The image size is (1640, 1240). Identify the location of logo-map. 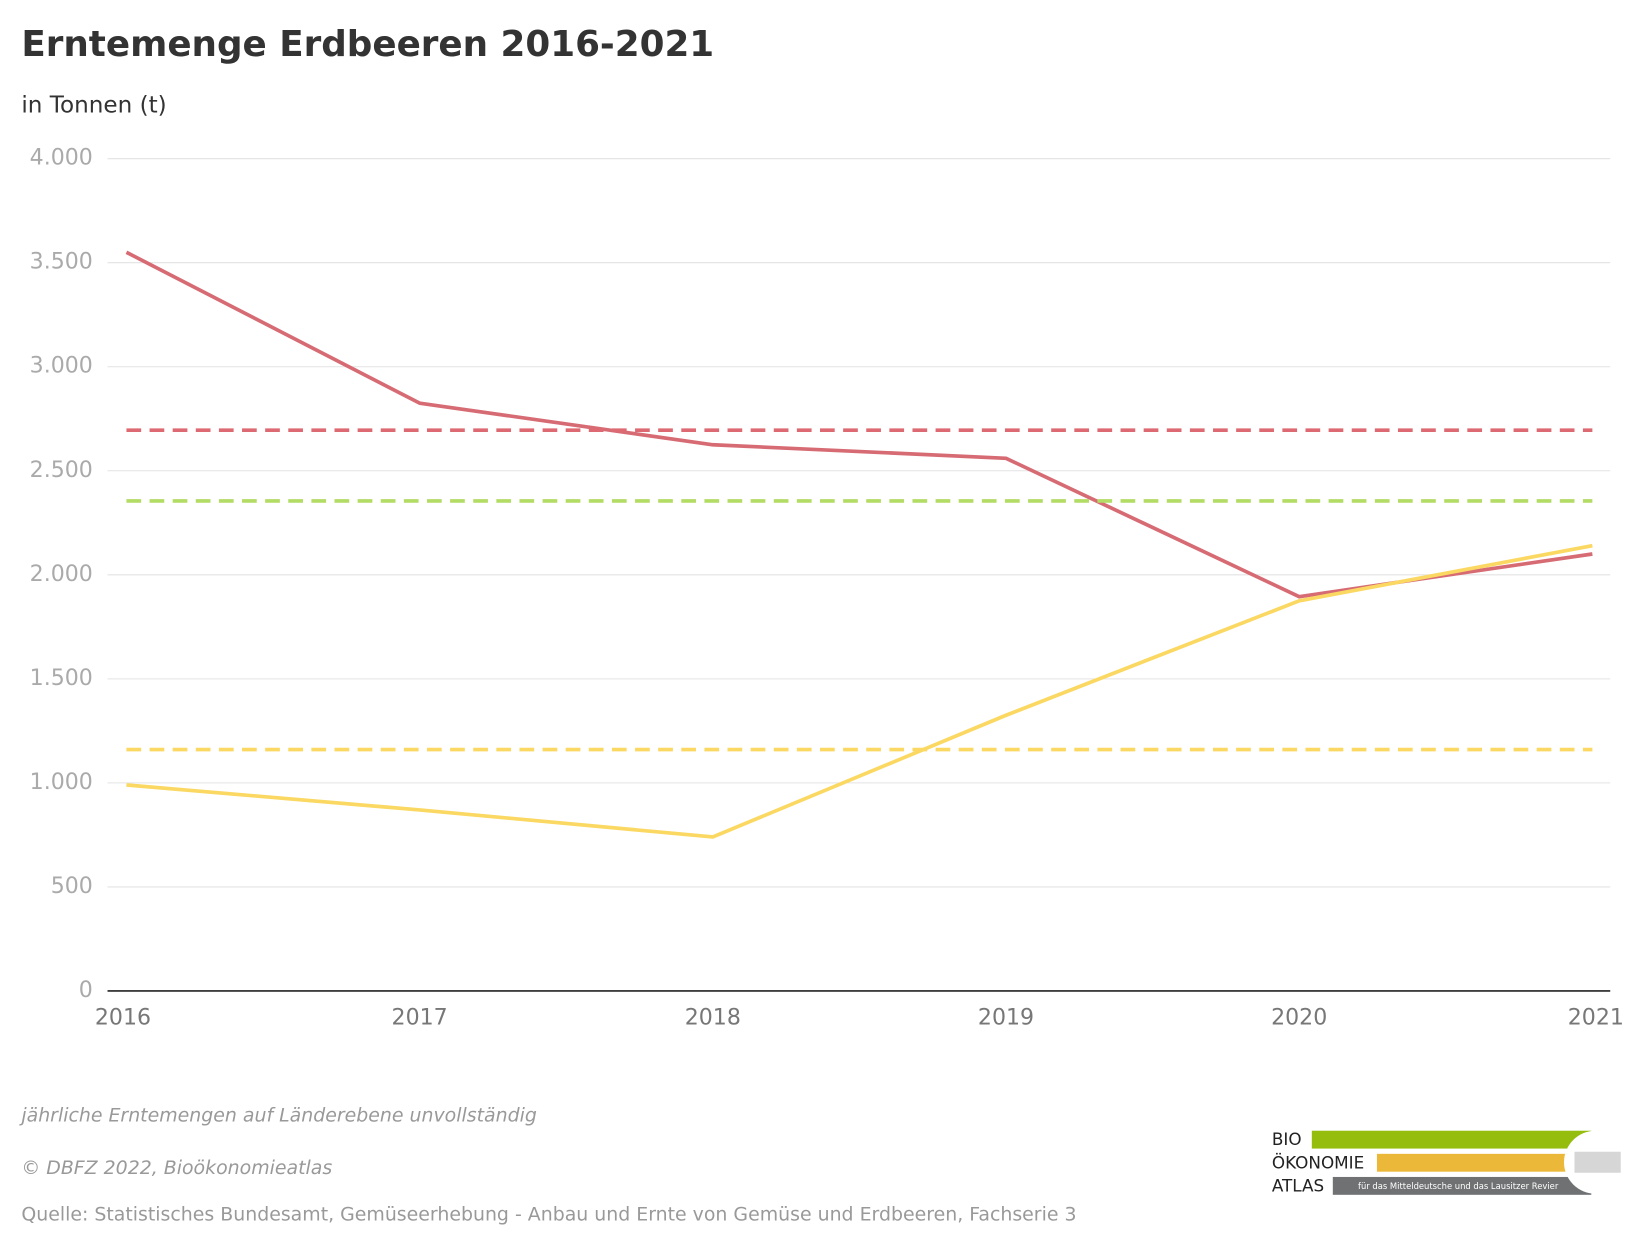
(1597, 1162).